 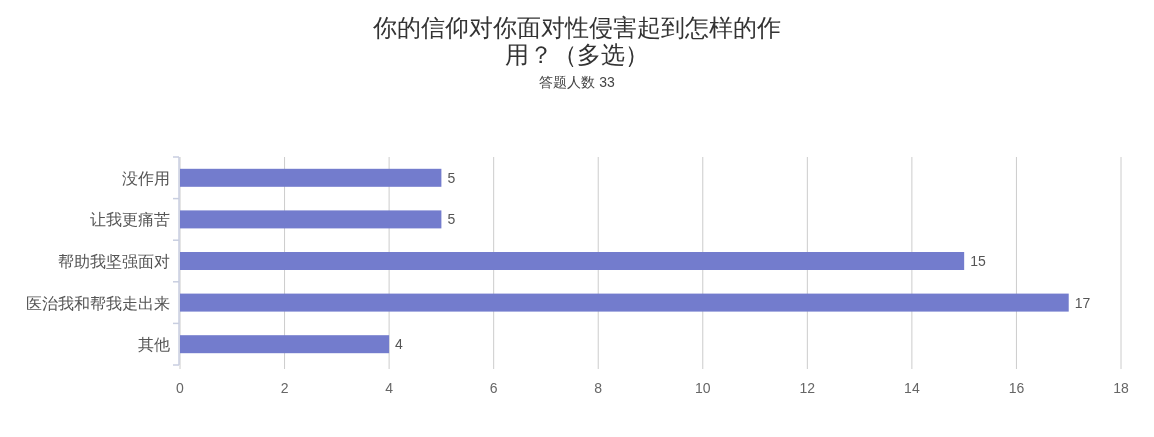 What do you see at coordinates (598, 388) in the screenshot?
I see `x-tick-label: 8` at bounding box center [598, 388].